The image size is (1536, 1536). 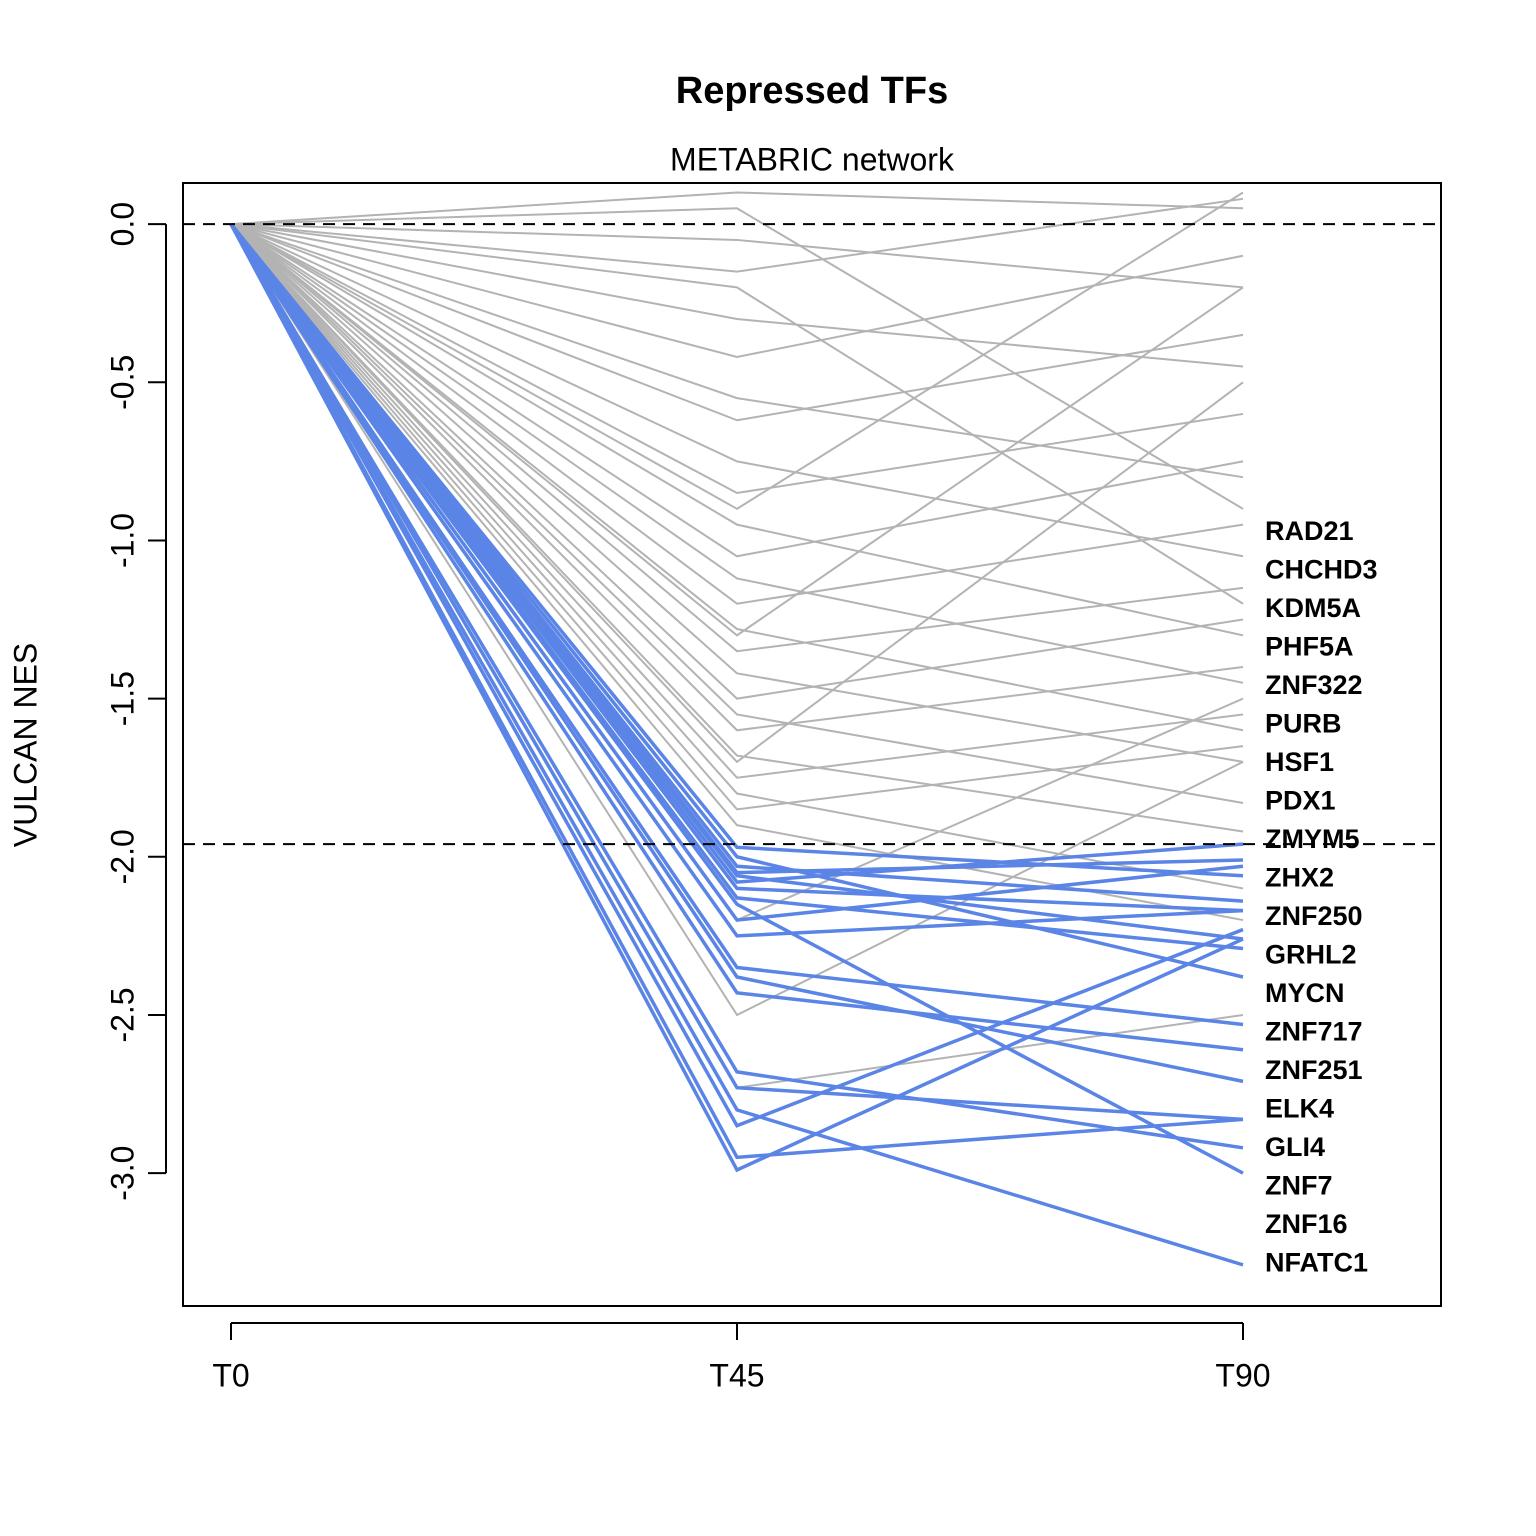 I want to click on series-label: HSF1, so click(x=1299, y=762).